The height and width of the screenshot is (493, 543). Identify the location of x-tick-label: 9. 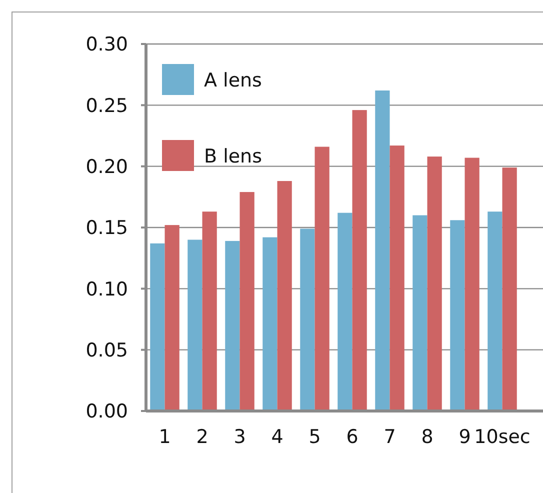
(464, 437).